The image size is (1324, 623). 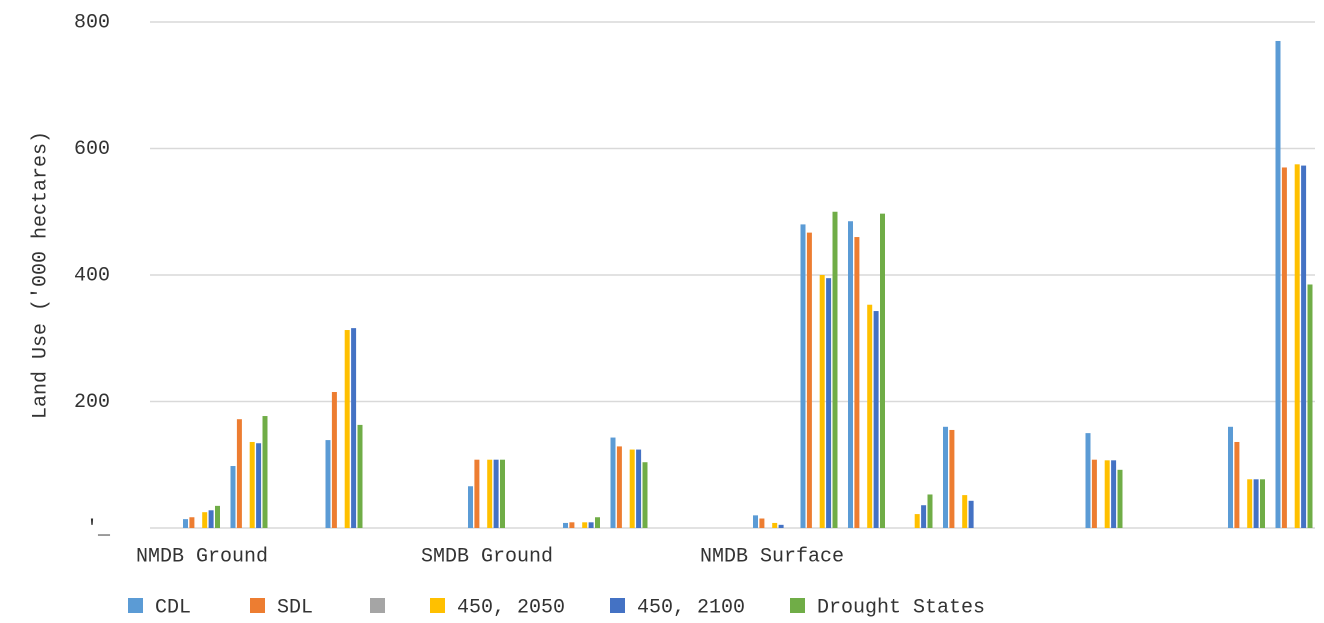 What do you see at coordinates (40, 275) in the screenshot?
I see `y-axis-title: Land Use ('000 hectares)` at bounding box center [40, 275].